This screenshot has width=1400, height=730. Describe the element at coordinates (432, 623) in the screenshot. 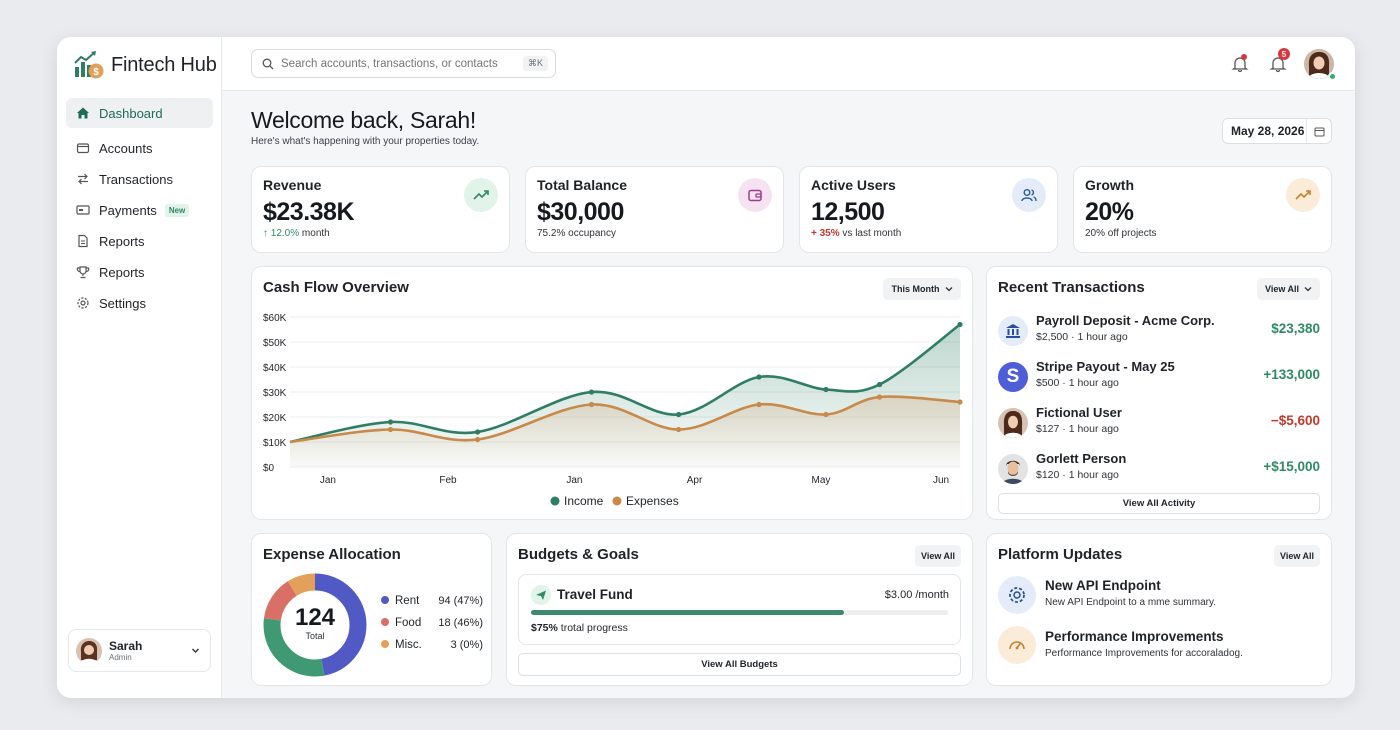

I see `expense-legend-item: Food 18 (46%)` at that location.